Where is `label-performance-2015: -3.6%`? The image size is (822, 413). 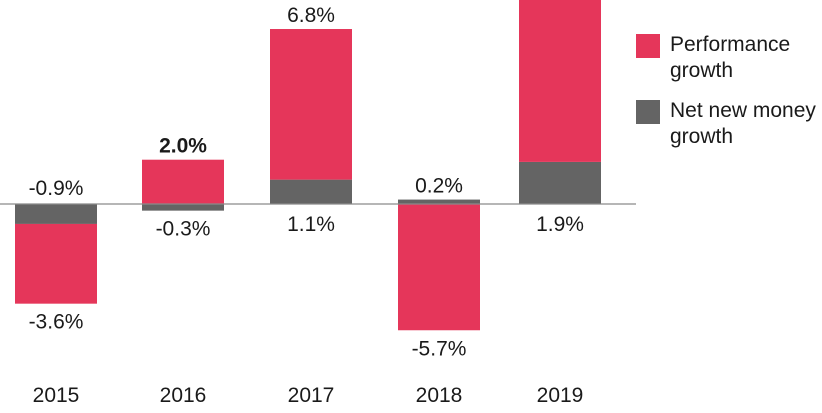
label-performance-2015: -3.6% is located at coordinates (56, 322).